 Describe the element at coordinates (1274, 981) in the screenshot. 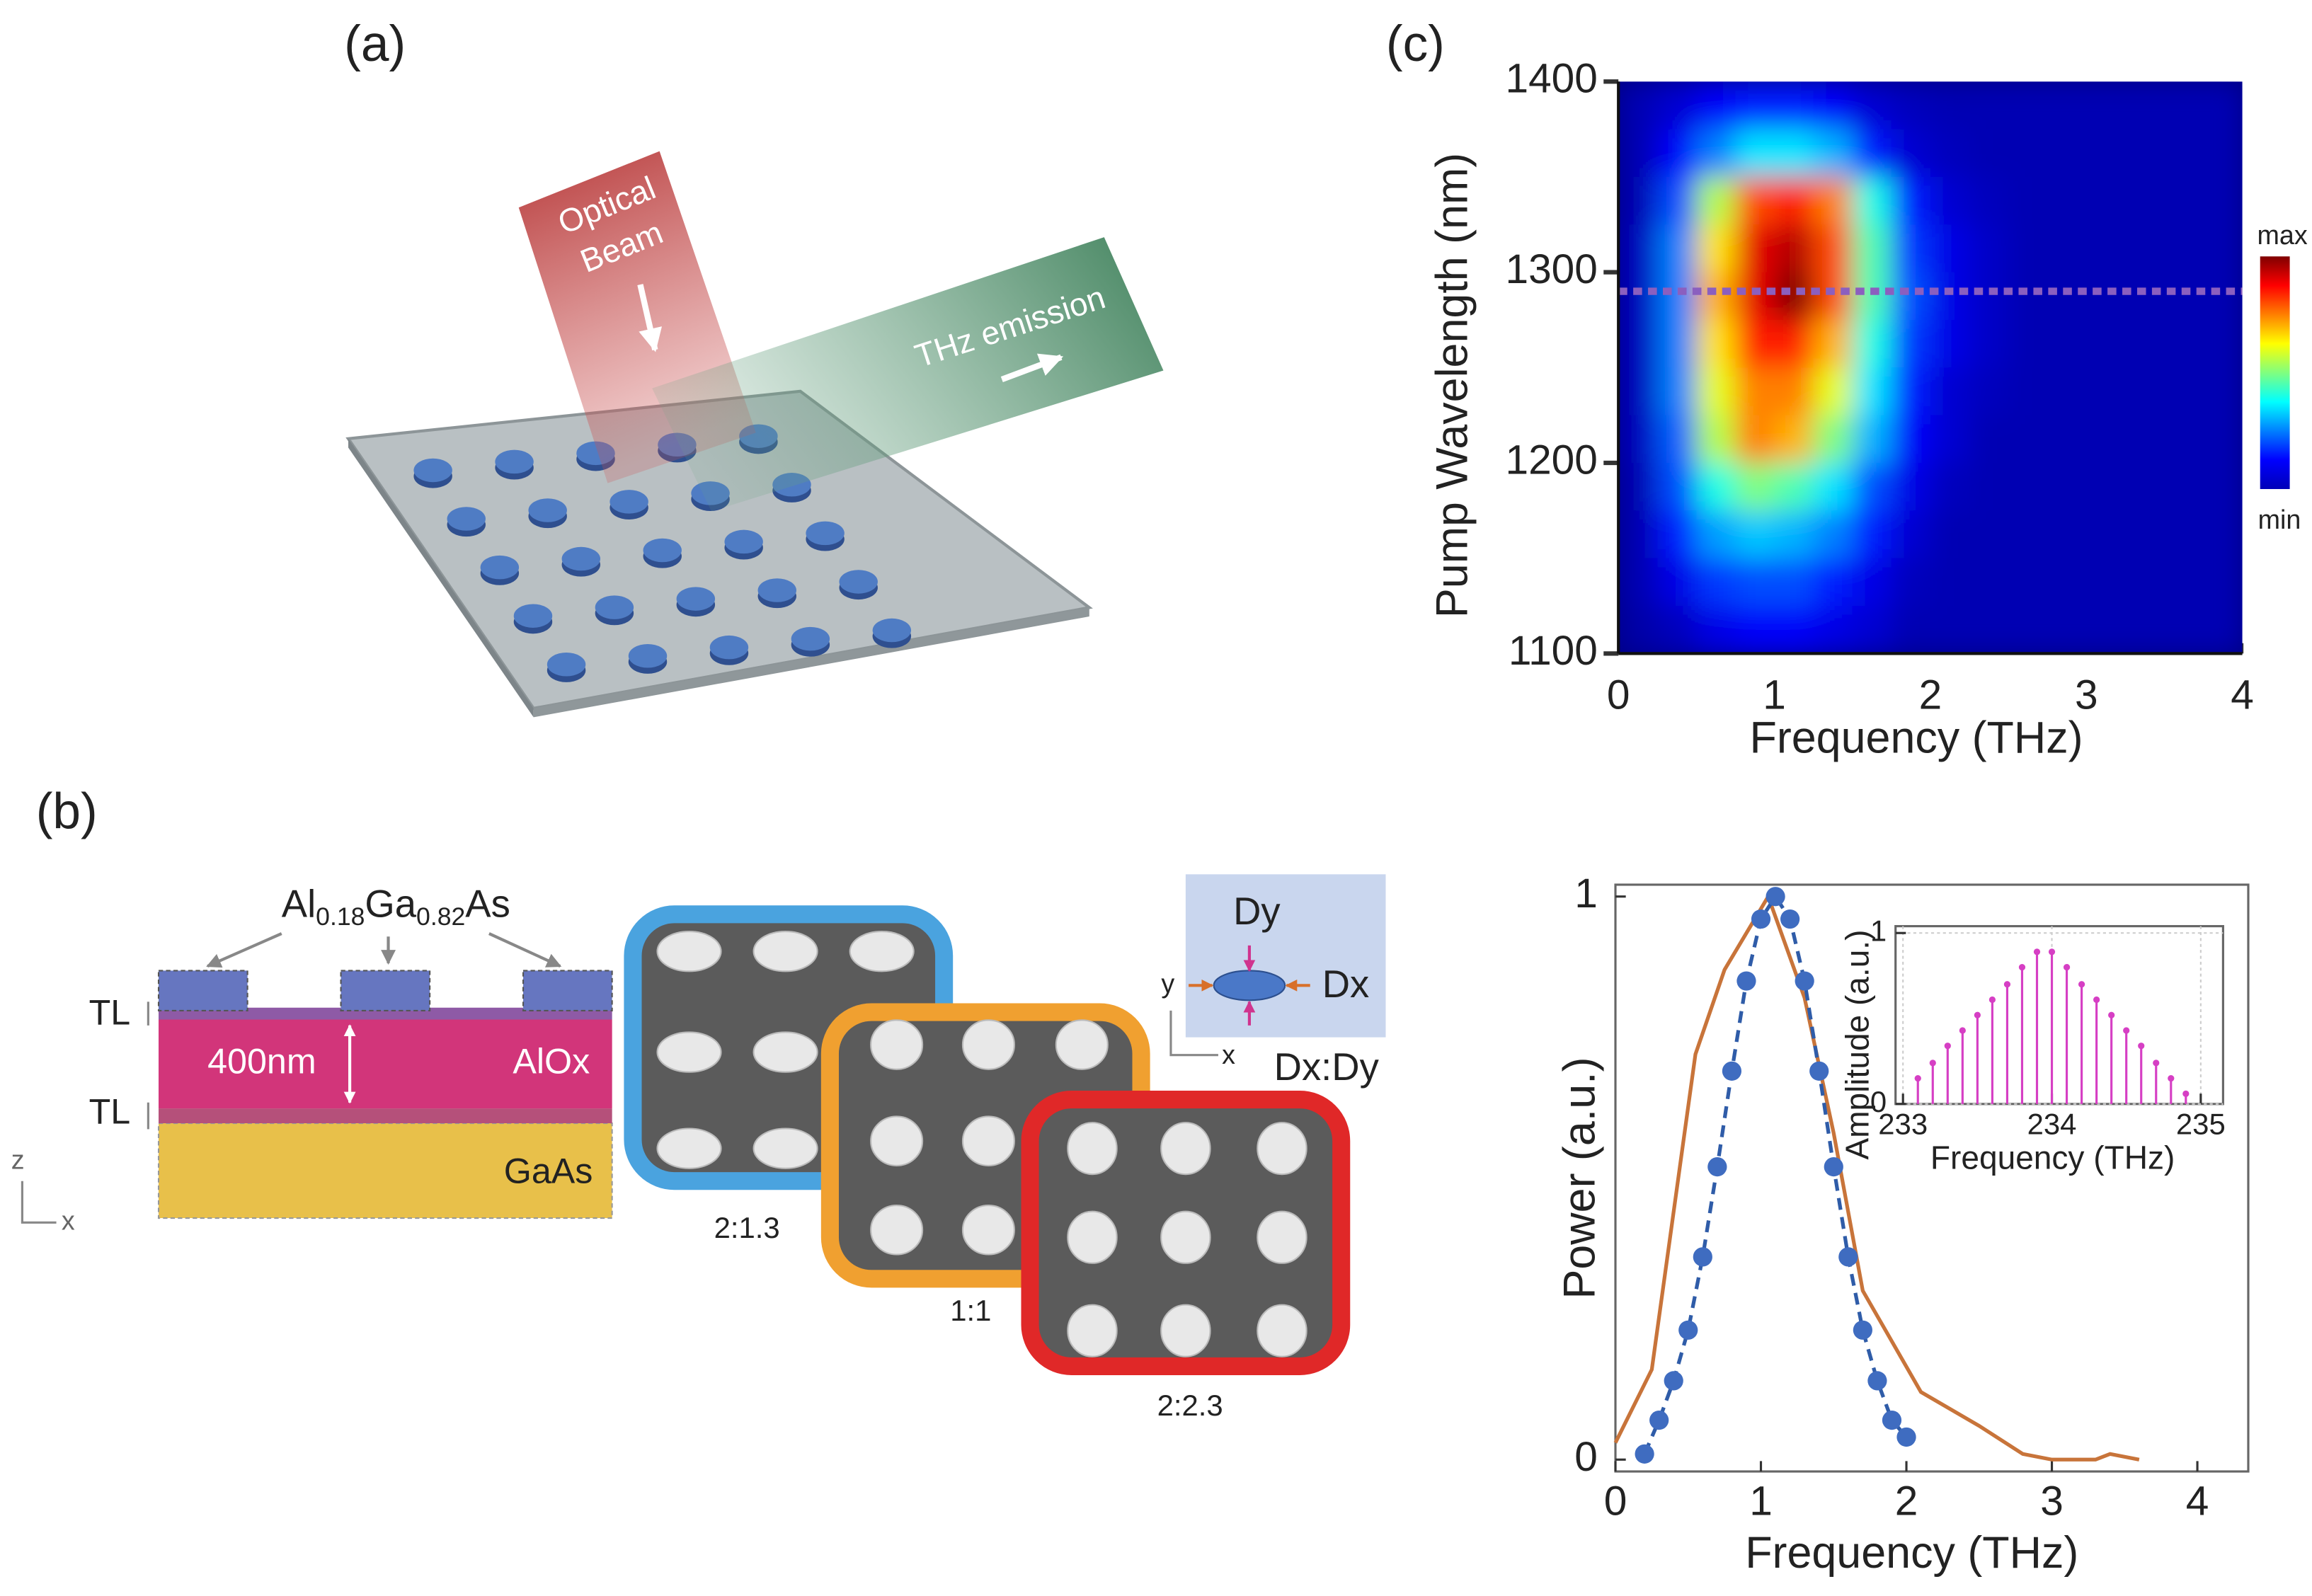

I see `ratio-inset: Dy Dx y x Dx:Dy` at that location.